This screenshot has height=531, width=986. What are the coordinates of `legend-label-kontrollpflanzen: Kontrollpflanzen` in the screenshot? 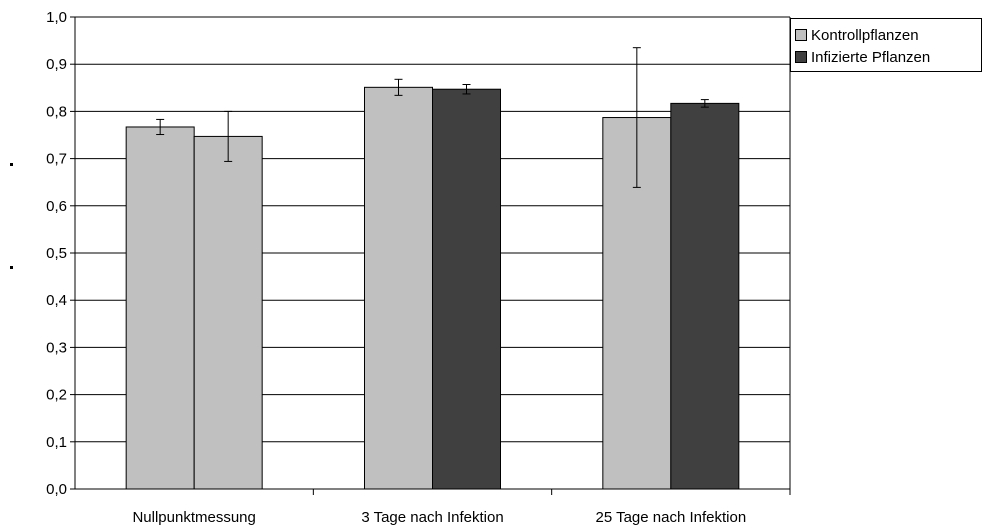 It's located at (865, 35).